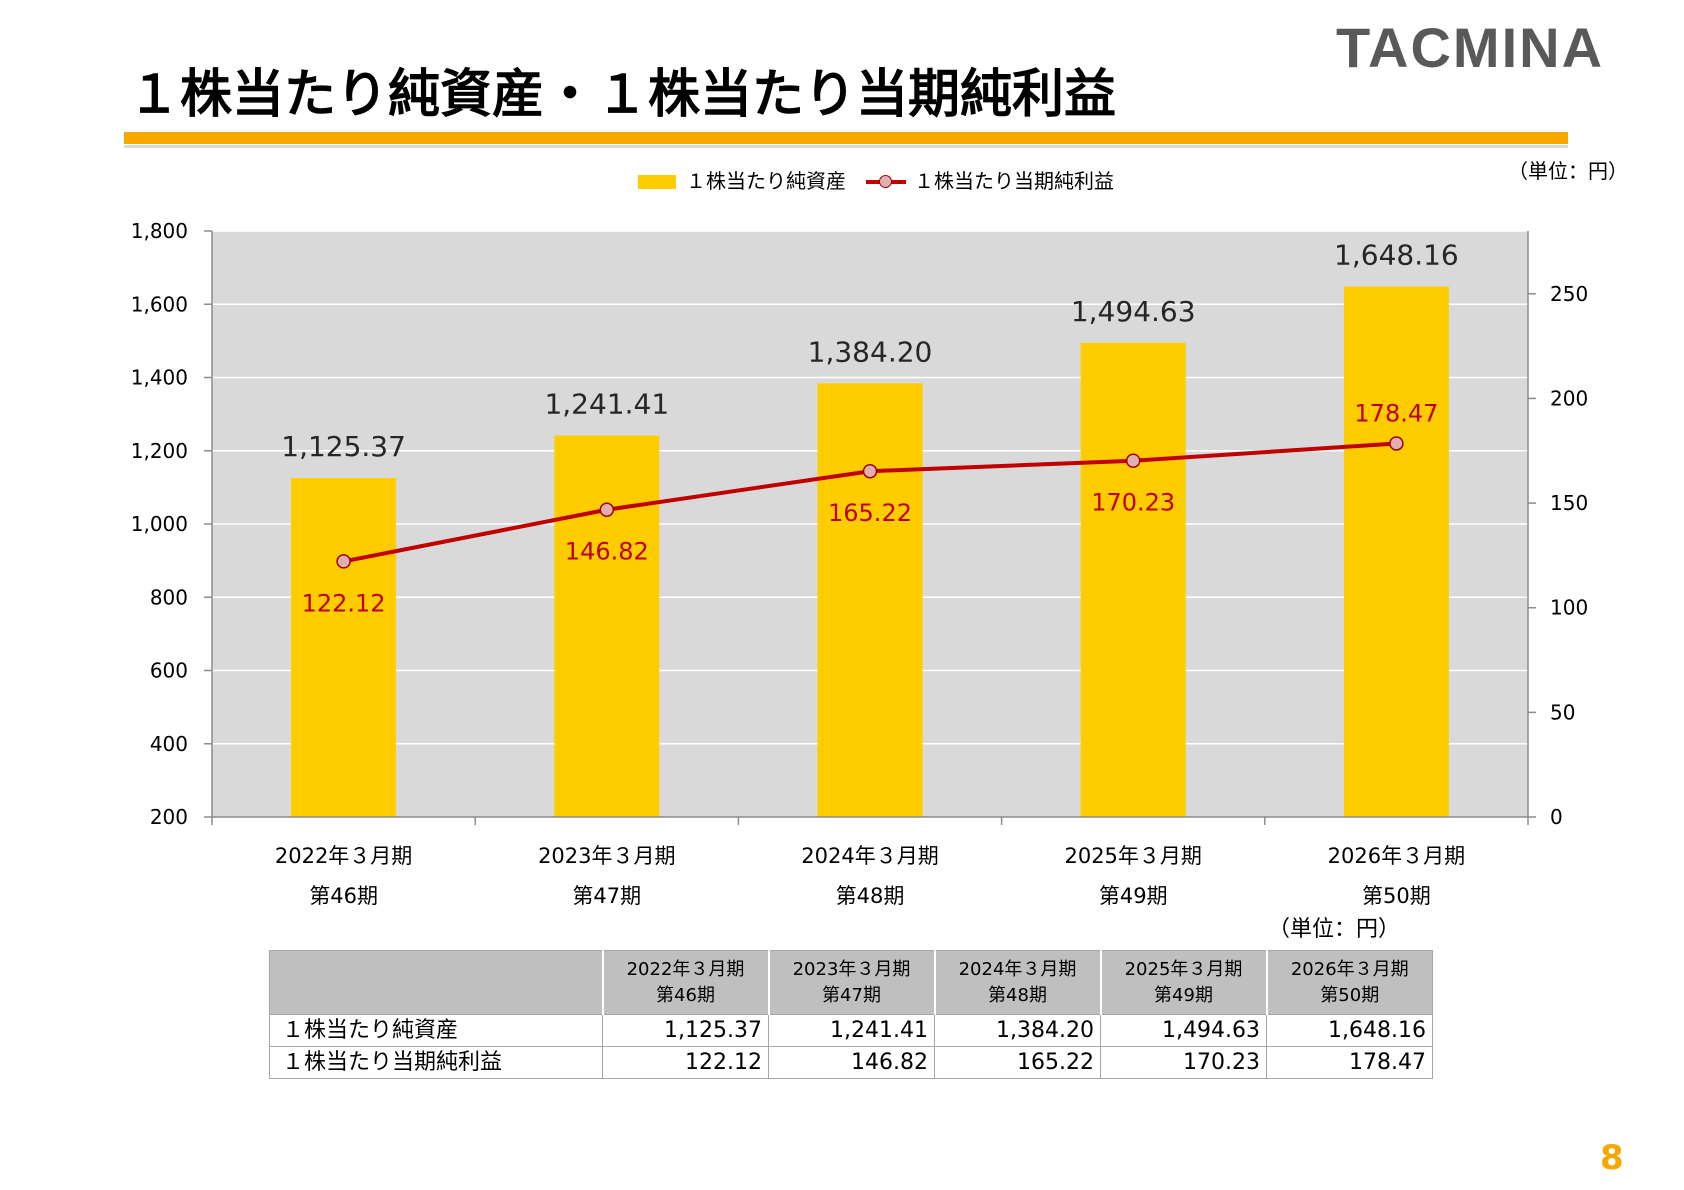 The width and height of the screenshot is (1684, 1190). What do you see at coordinates (869, 856) in the screenshot?
I see `x-tick-label: 2024年３月期` at bounding box center [869, 856].